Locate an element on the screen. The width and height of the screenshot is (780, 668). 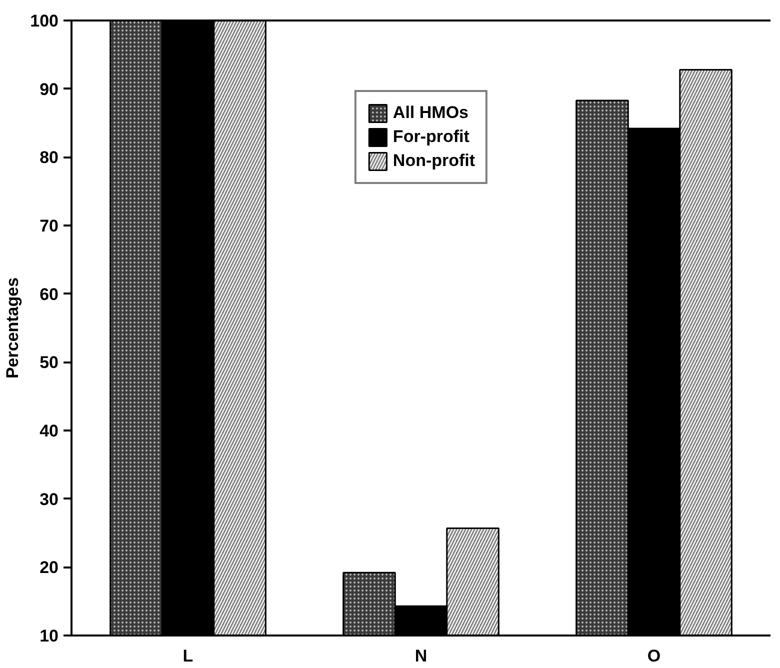
x-tick-label: O is located at coordinates (654, 656).